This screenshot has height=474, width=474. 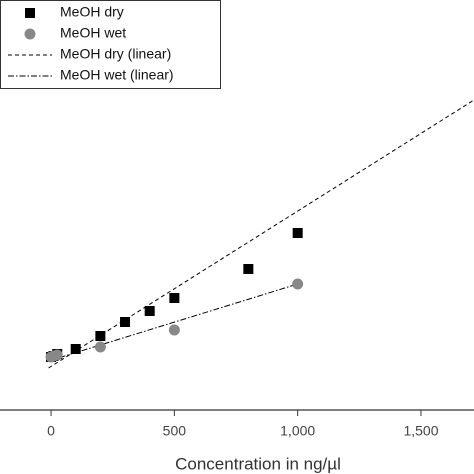 What do you see at coordinates (117, 75) in the screenshot?
I see `legend-label: MeOH wet (linear)` at bounding box center [117, 75].